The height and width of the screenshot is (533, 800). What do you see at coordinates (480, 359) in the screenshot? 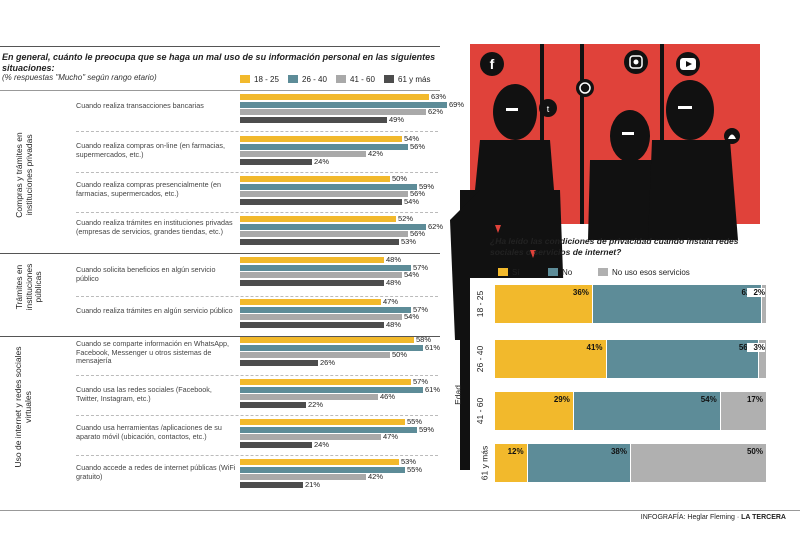
I see `age-category-label: 26 - 40` at bounding box center [480, 359].